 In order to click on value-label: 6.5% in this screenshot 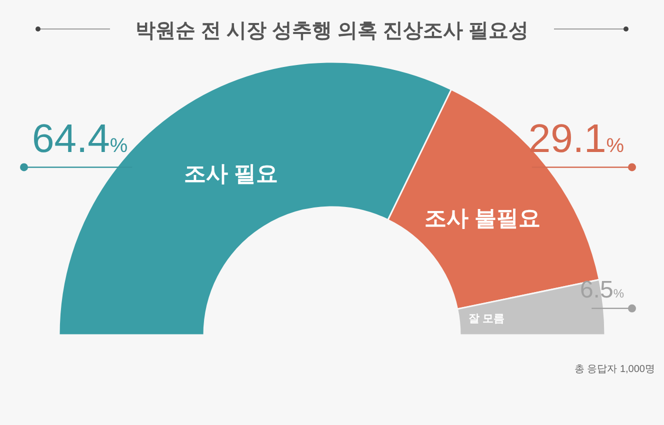, I will do `click(602, 290)`.